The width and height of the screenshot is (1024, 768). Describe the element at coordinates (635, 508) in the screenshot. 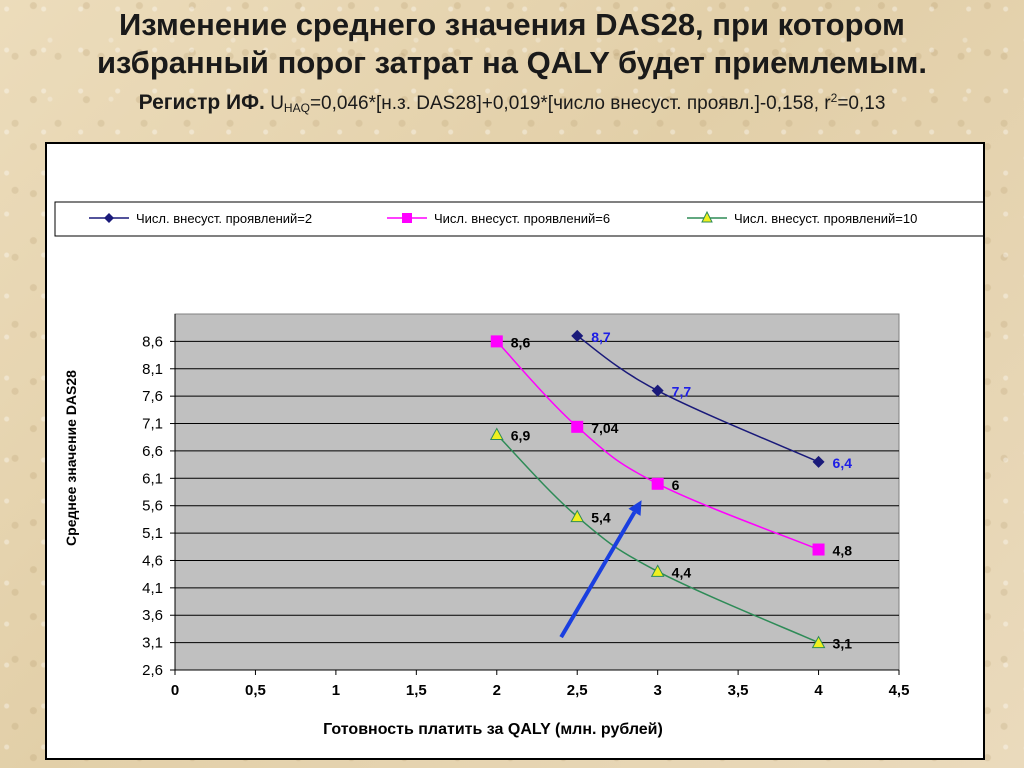

I see `arrow-head` at that location.